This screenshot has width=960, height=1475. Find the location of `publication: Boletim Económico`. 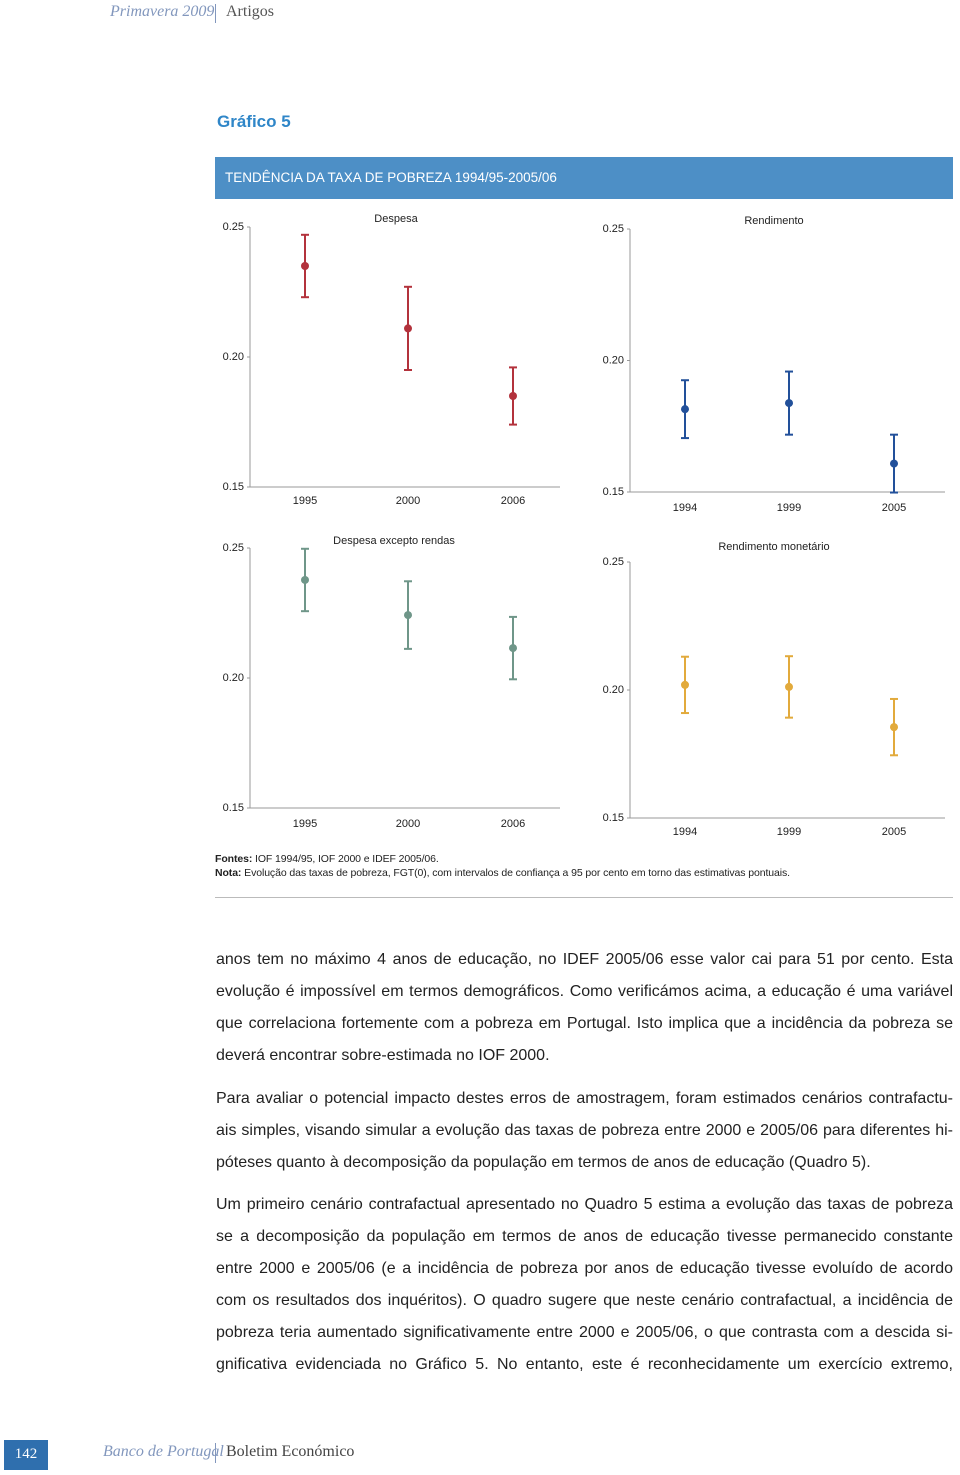

publication: Boletim Económico is located at coordinates (290, 1451).